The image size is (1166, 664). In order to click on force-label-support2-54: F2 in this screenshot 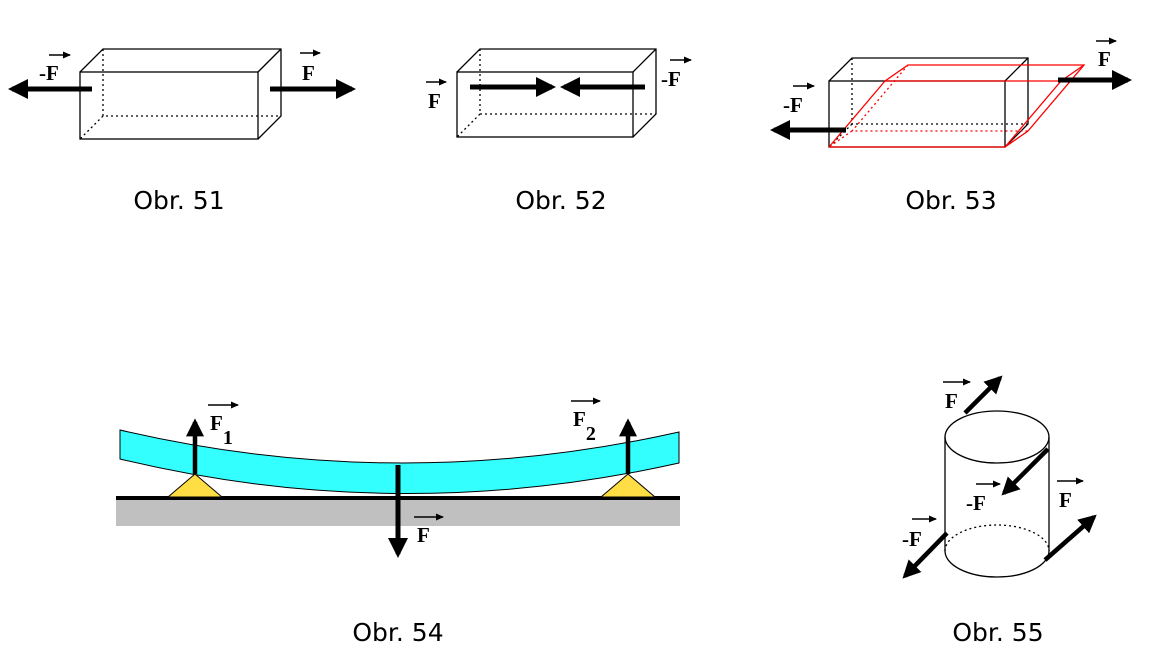, I will do `click(584, 426)`.